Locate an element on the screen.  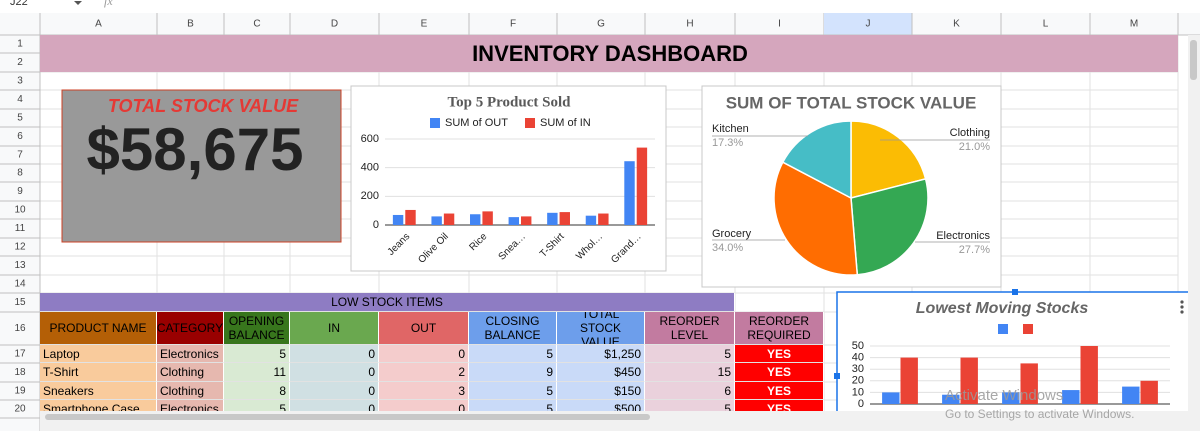
column-heading: REORDER LEVEL is located at coordinates (690, 328).